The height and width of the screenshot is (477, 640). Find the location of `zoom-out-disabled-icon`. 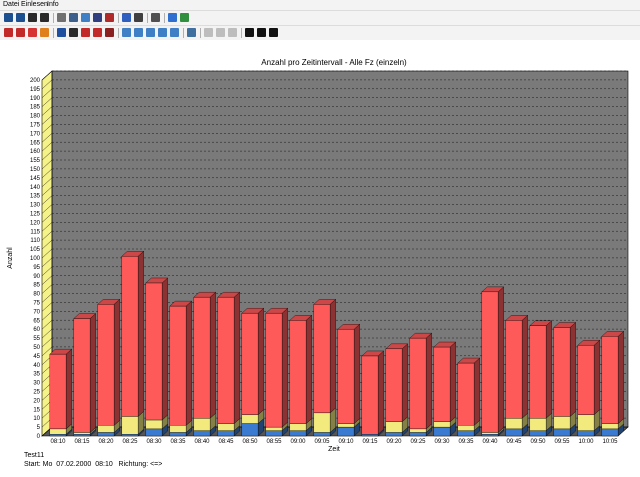

zoom-out-disabled-icon is located at coordinates (220, 32).